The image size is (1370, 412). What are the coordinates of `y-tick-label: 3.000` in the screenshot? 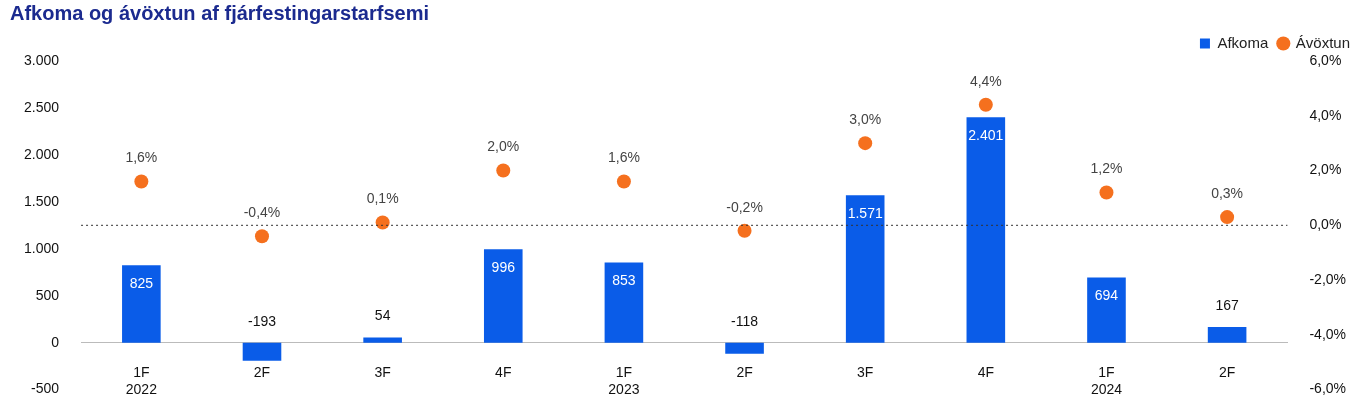 It's located at (41, 59).